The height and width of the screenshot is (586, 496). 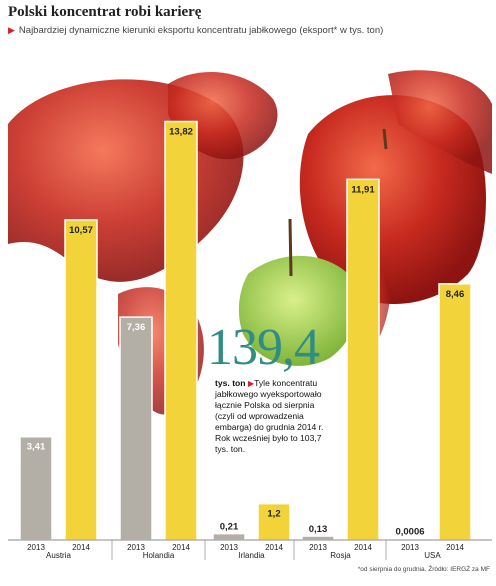 What do you see at coordinates (136, 547) in the screenshot?
I see `year-label-holandia-2013: 2013` at bounding box center [136, 547].